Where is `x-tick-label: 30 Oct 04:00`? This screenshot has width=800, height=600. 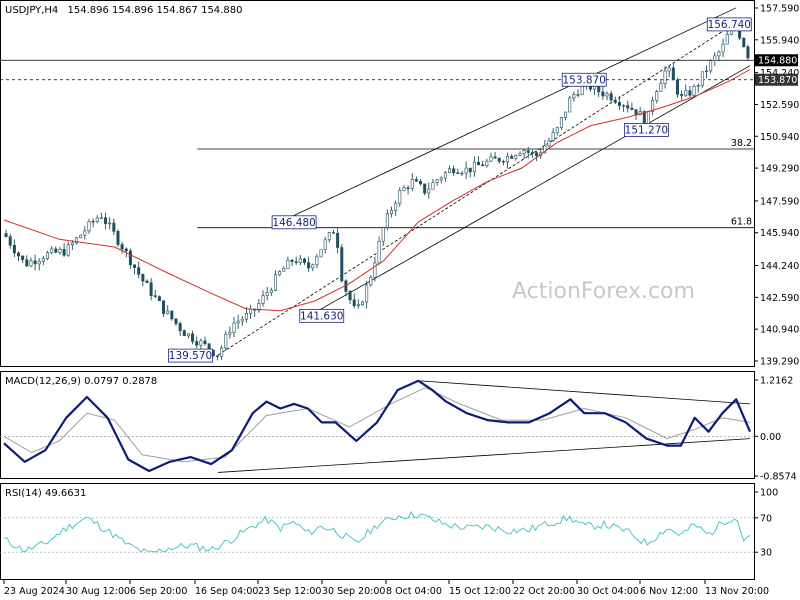
x-tick-label: 30 Oct 04:00 is located at coordinates (608, 591).